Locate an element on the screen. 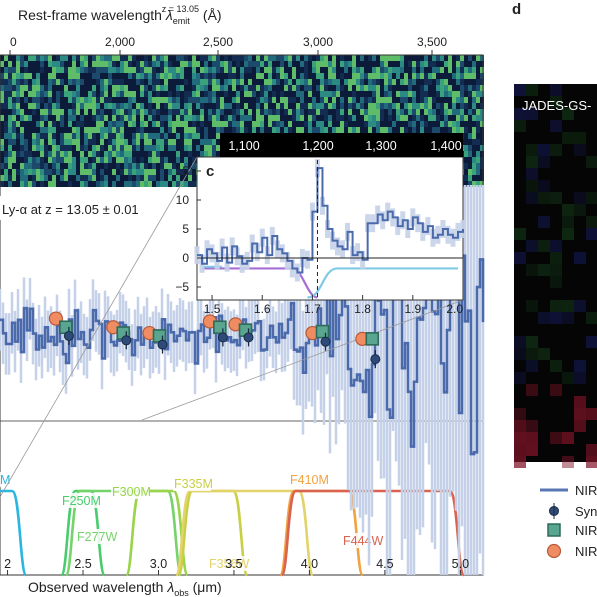 The width and height of the screenshot is (597, 597). filter-label: F356W is located at coordinates (229, 564).